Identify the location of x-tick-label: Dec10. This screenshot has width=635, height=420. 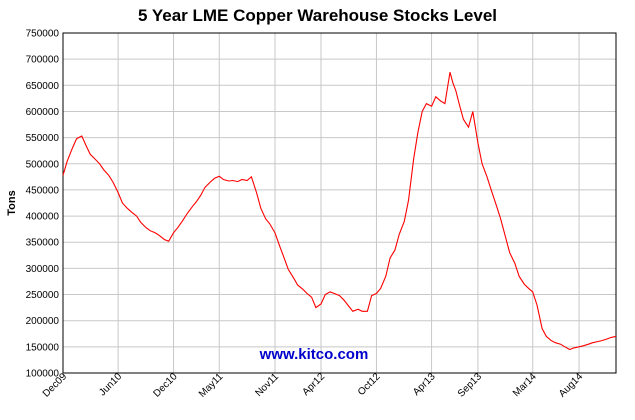
(165, 385).